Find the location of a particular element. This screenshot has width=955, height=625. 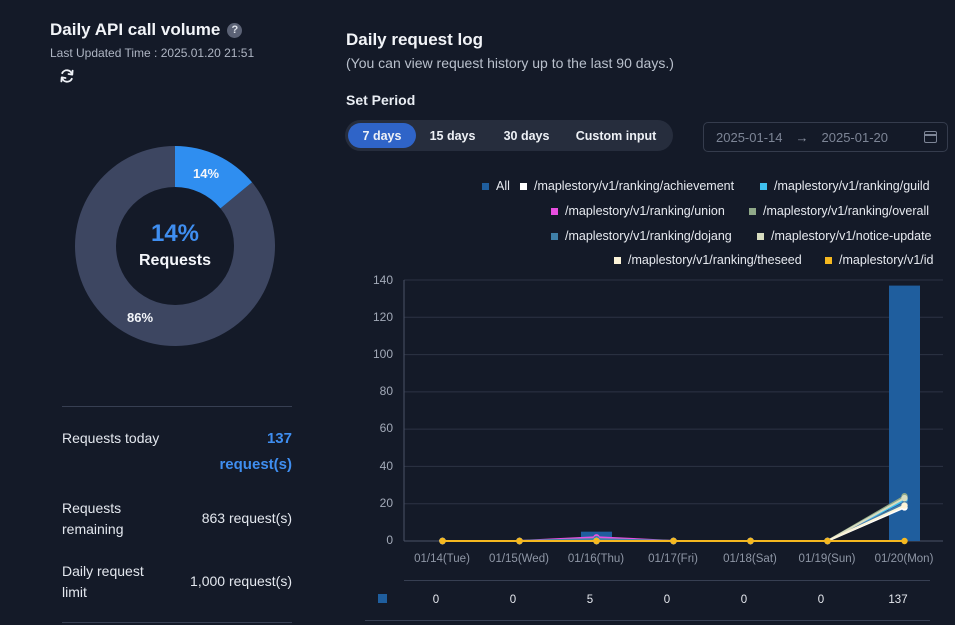

donut-remaining-label: 86% is located at coordinates (140, 317).